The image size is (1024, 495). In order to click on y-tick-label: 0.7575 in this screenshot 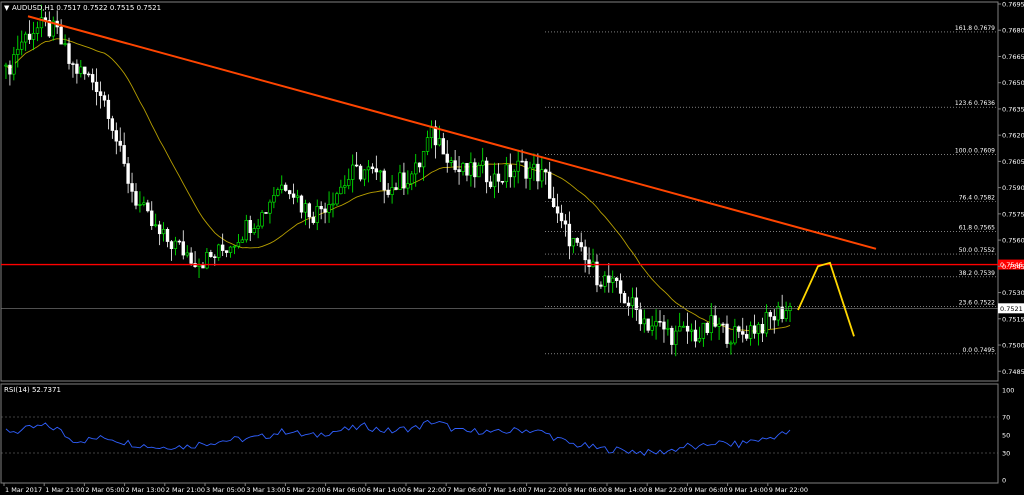, I will do `click(1013, 214)`.